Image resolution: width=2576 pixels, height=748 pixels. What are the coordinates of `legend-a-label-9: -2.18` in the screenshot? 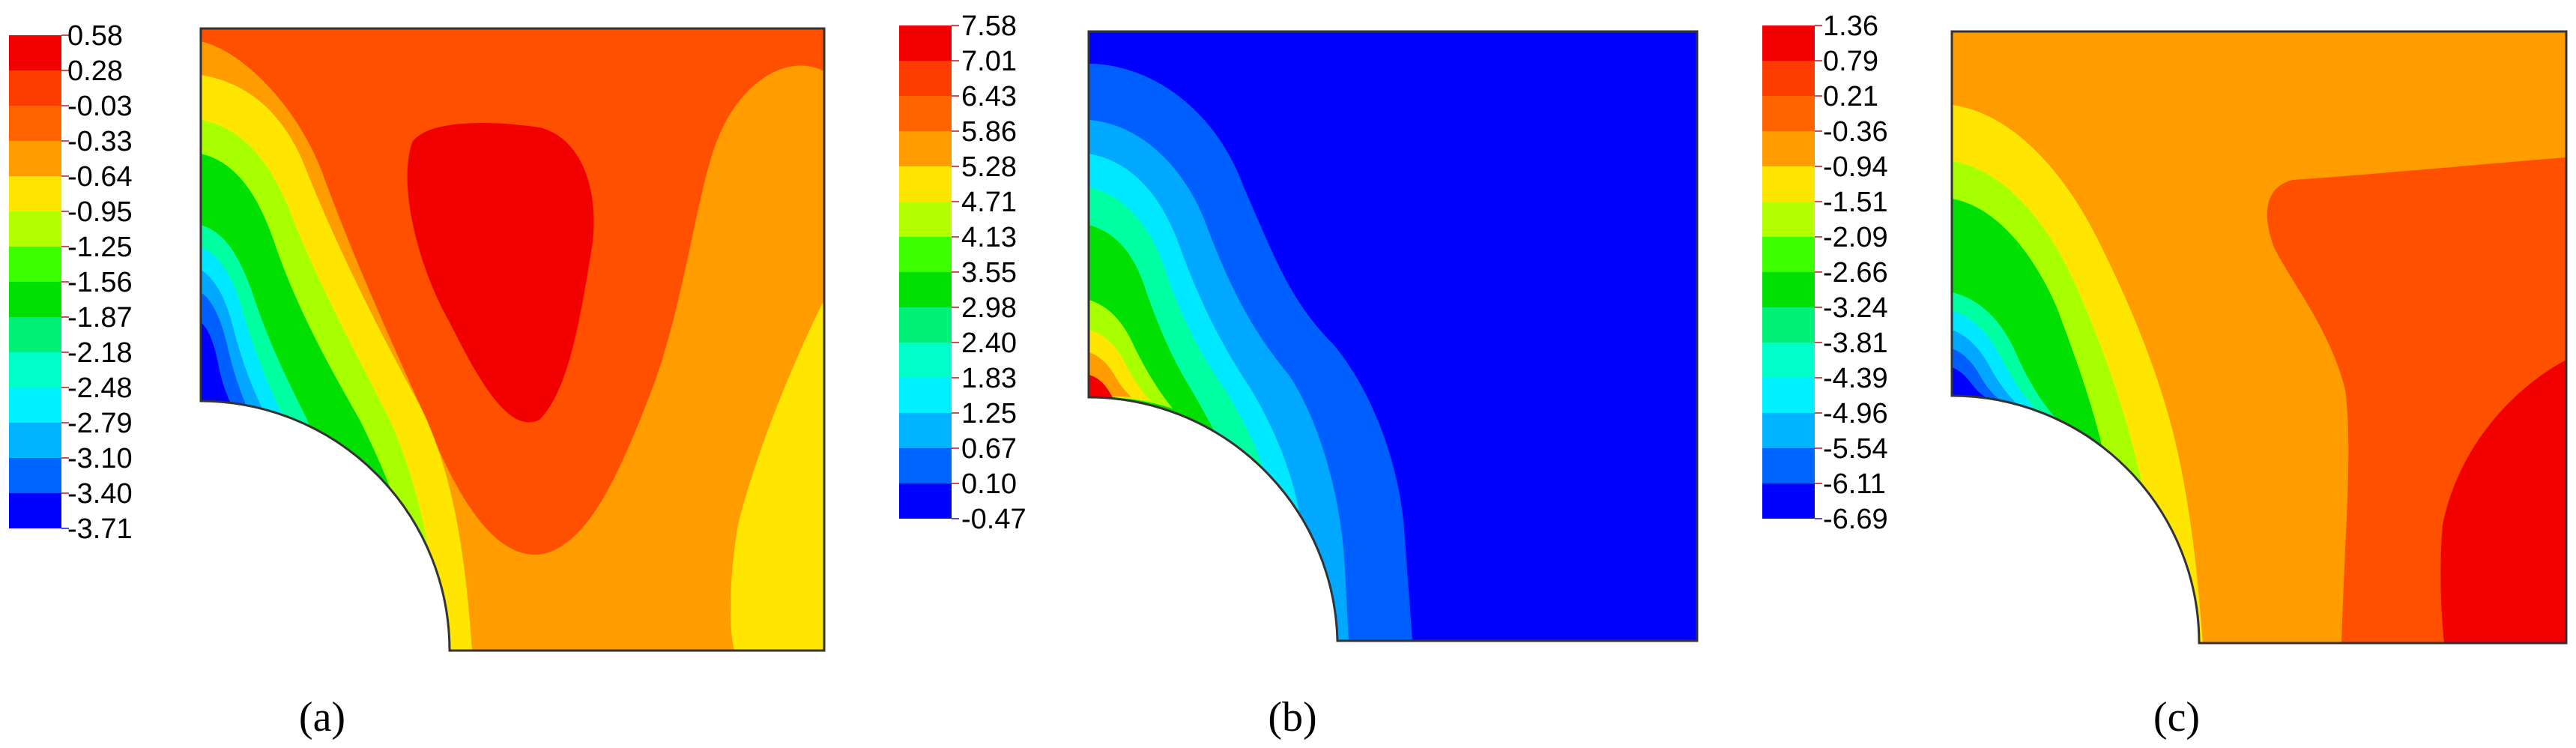 It's located at (100, 353).